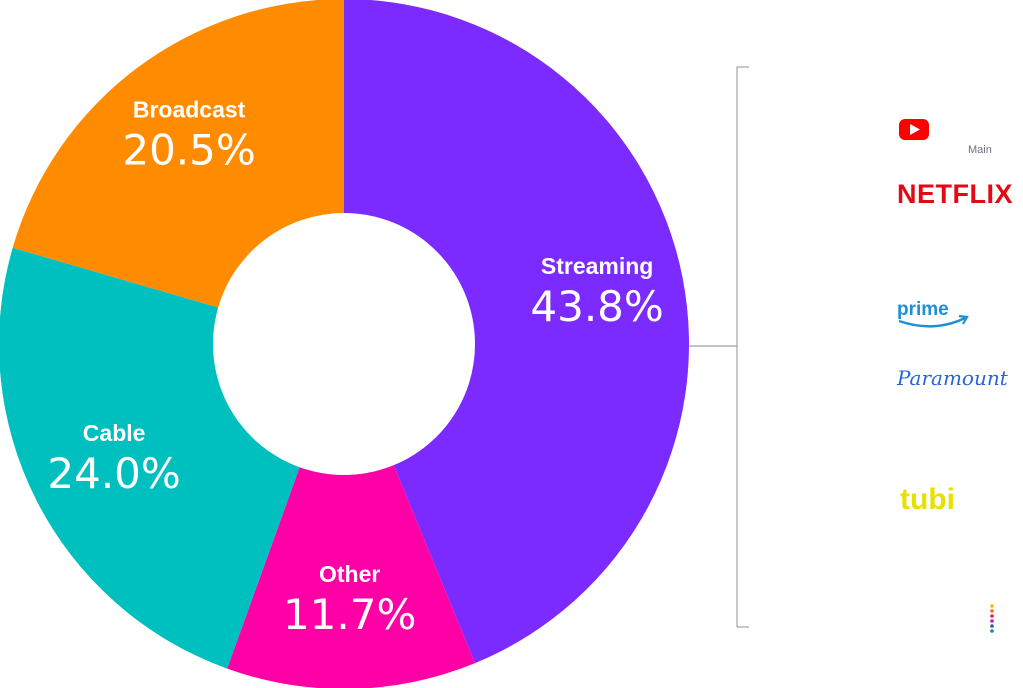 The height and width of the screenshot is (688, 1023). Describe the element at coordinates (597, 266) in the screenshot. I see `slice-label-streaming: Streaming` at that location.